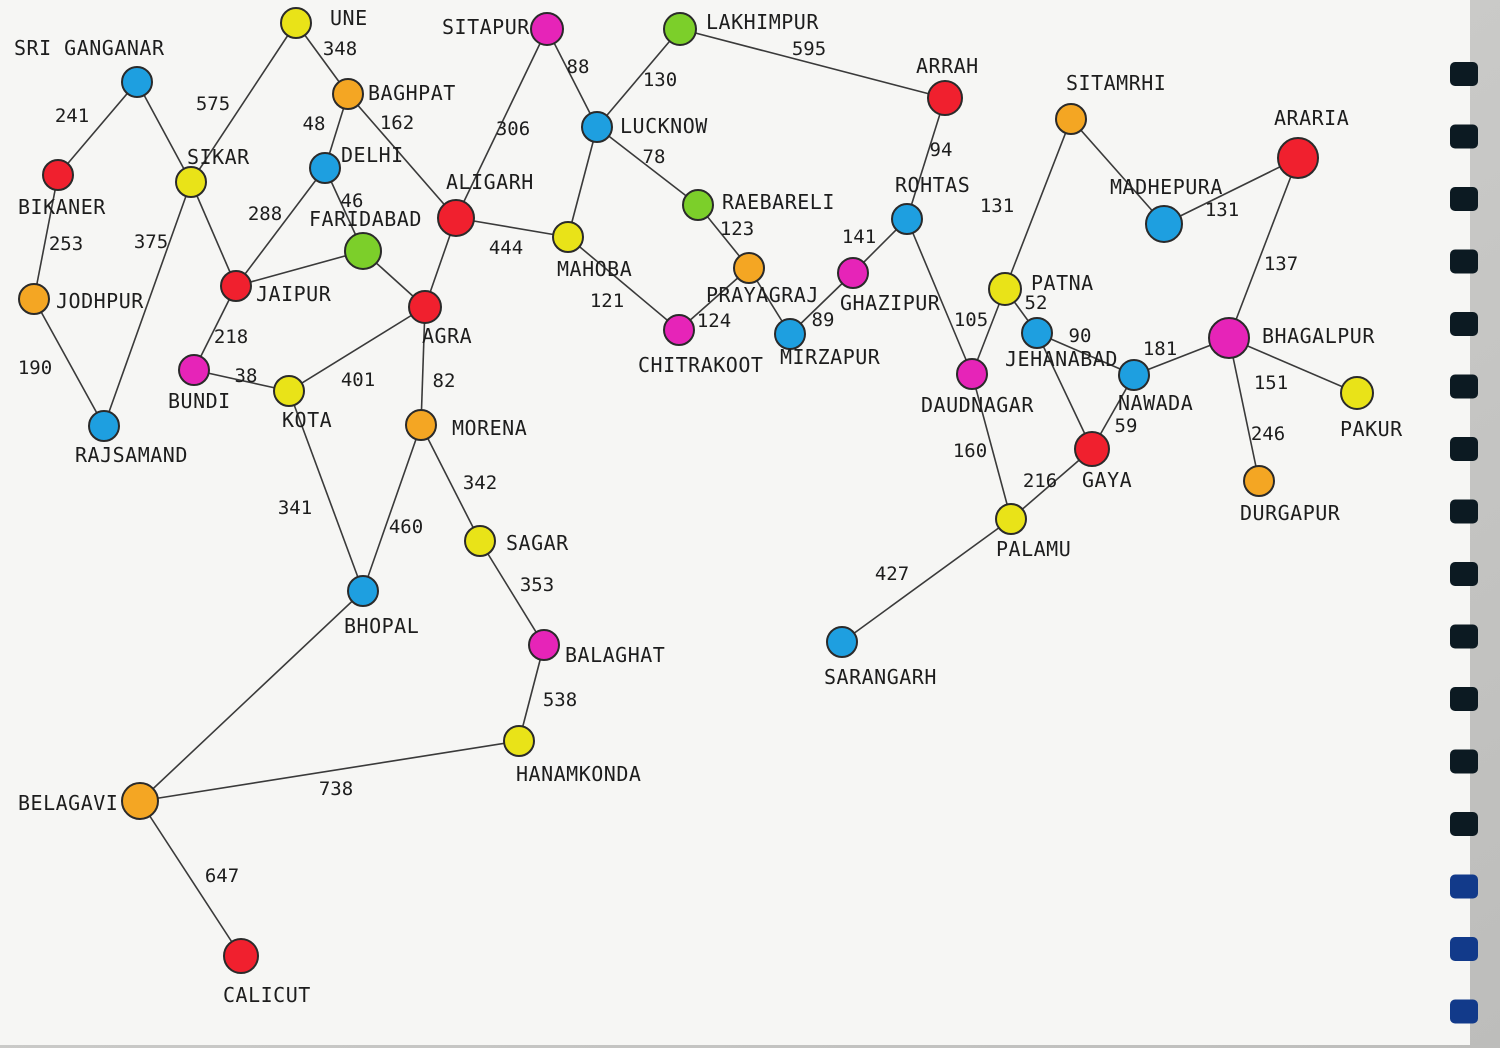 This screenshot has width=1500, height=1048. I want to click on node-label-raebareli: RAEBARELI, so click(778, 202).